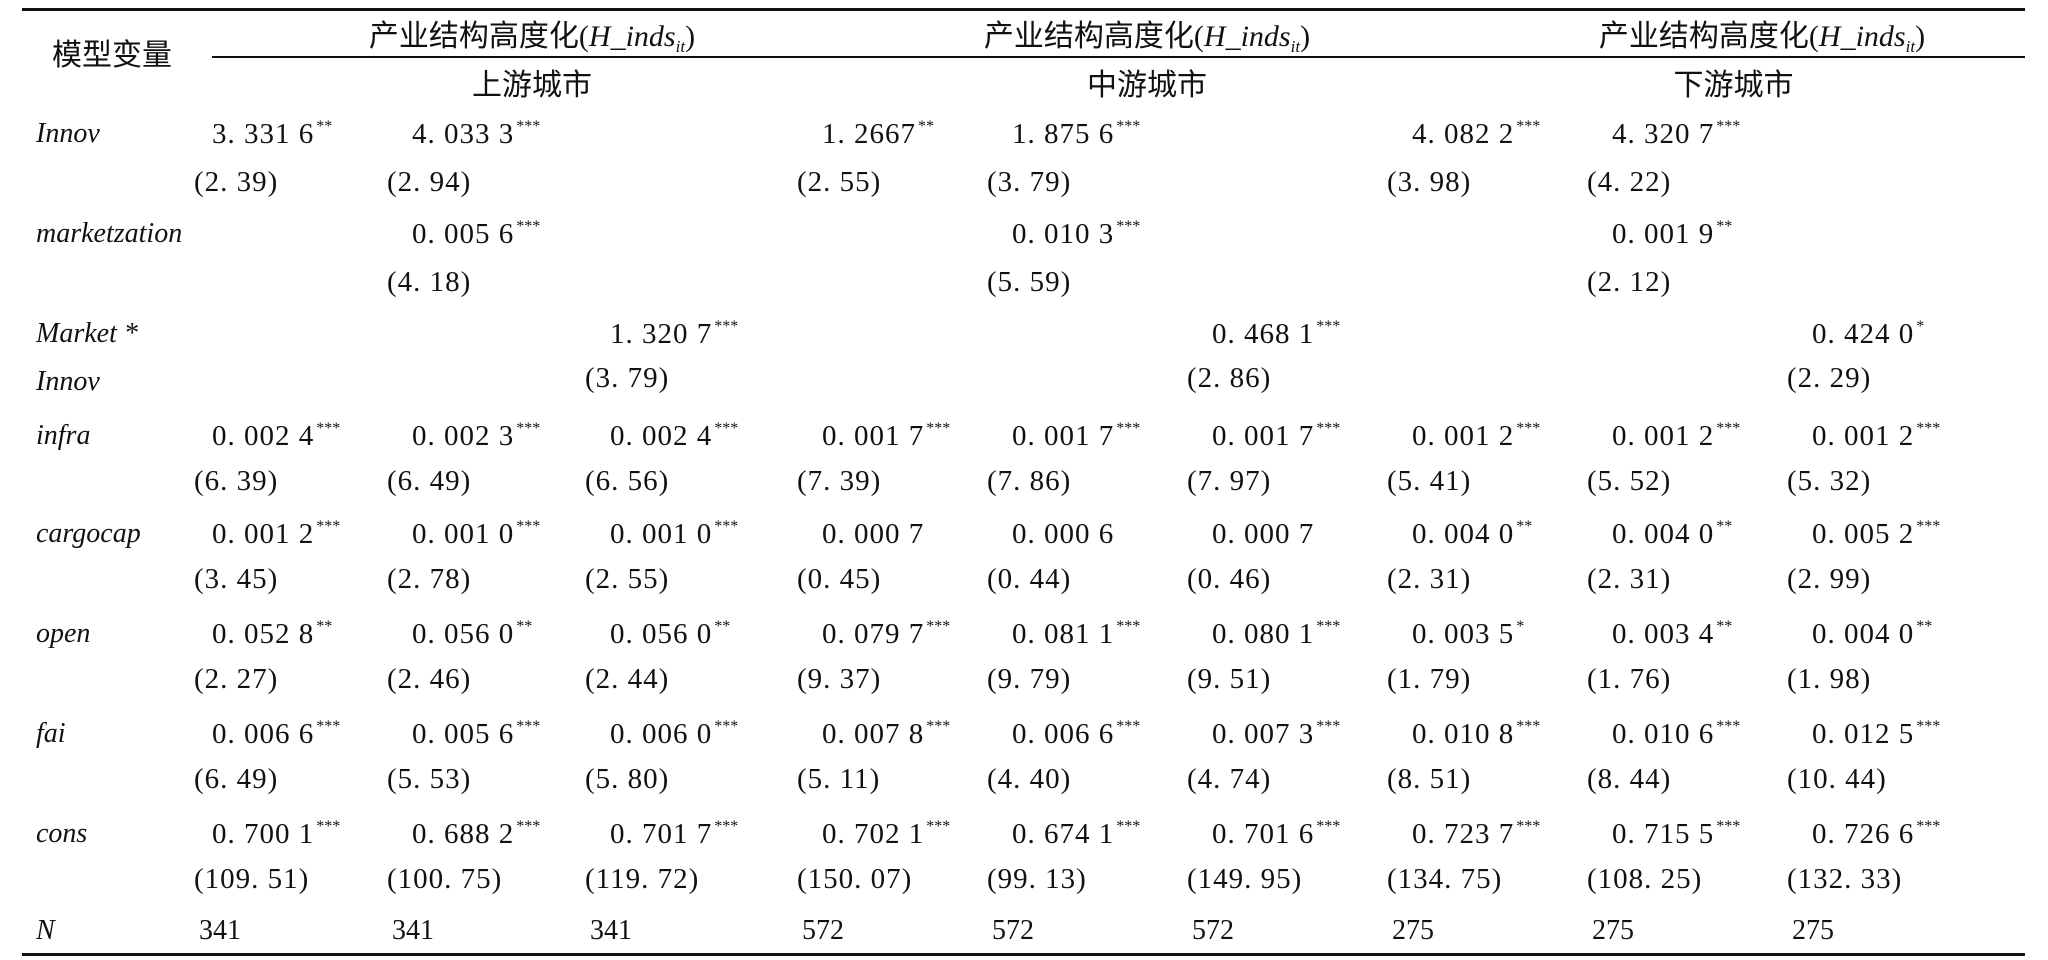 Image resolution: width=2048 pixels, height=960 pixels. Describe the element at coordinates (1263, 634) in the screenshot. I see `coefficient-value: 0. 080 1` at that location.